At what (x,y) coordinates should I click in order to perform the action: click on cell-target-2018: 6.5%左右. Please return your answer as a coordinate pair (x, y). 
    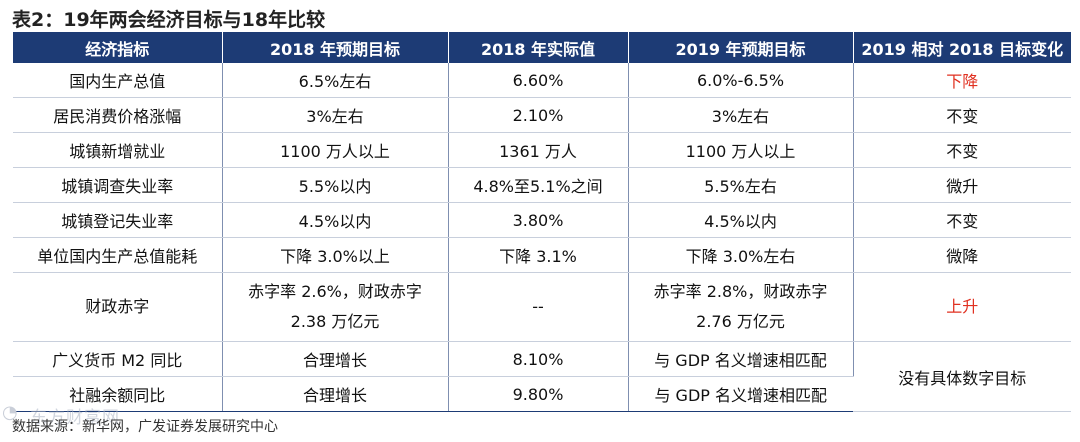
    Looking at the image, I should click on (335, 80).